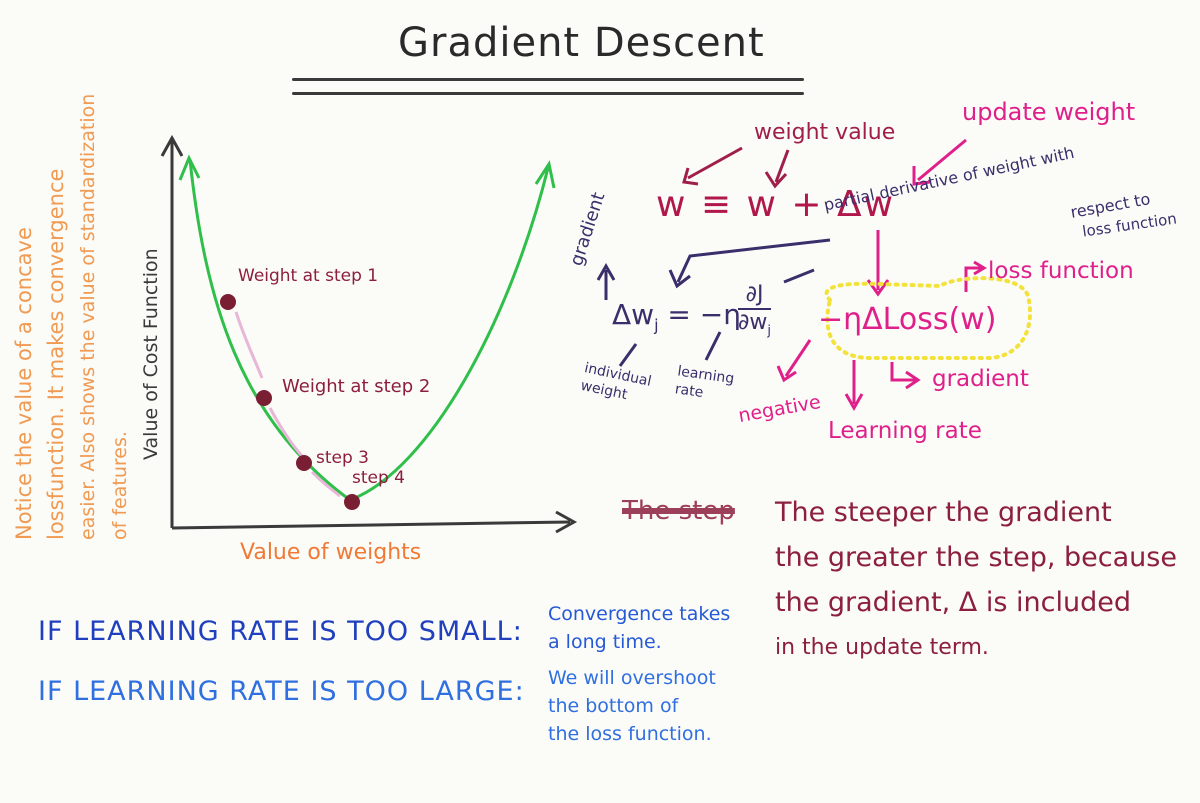  Describe the element at coordinates (605, 642) in the screenshot. I see `effect-line: a long time.` at that location.